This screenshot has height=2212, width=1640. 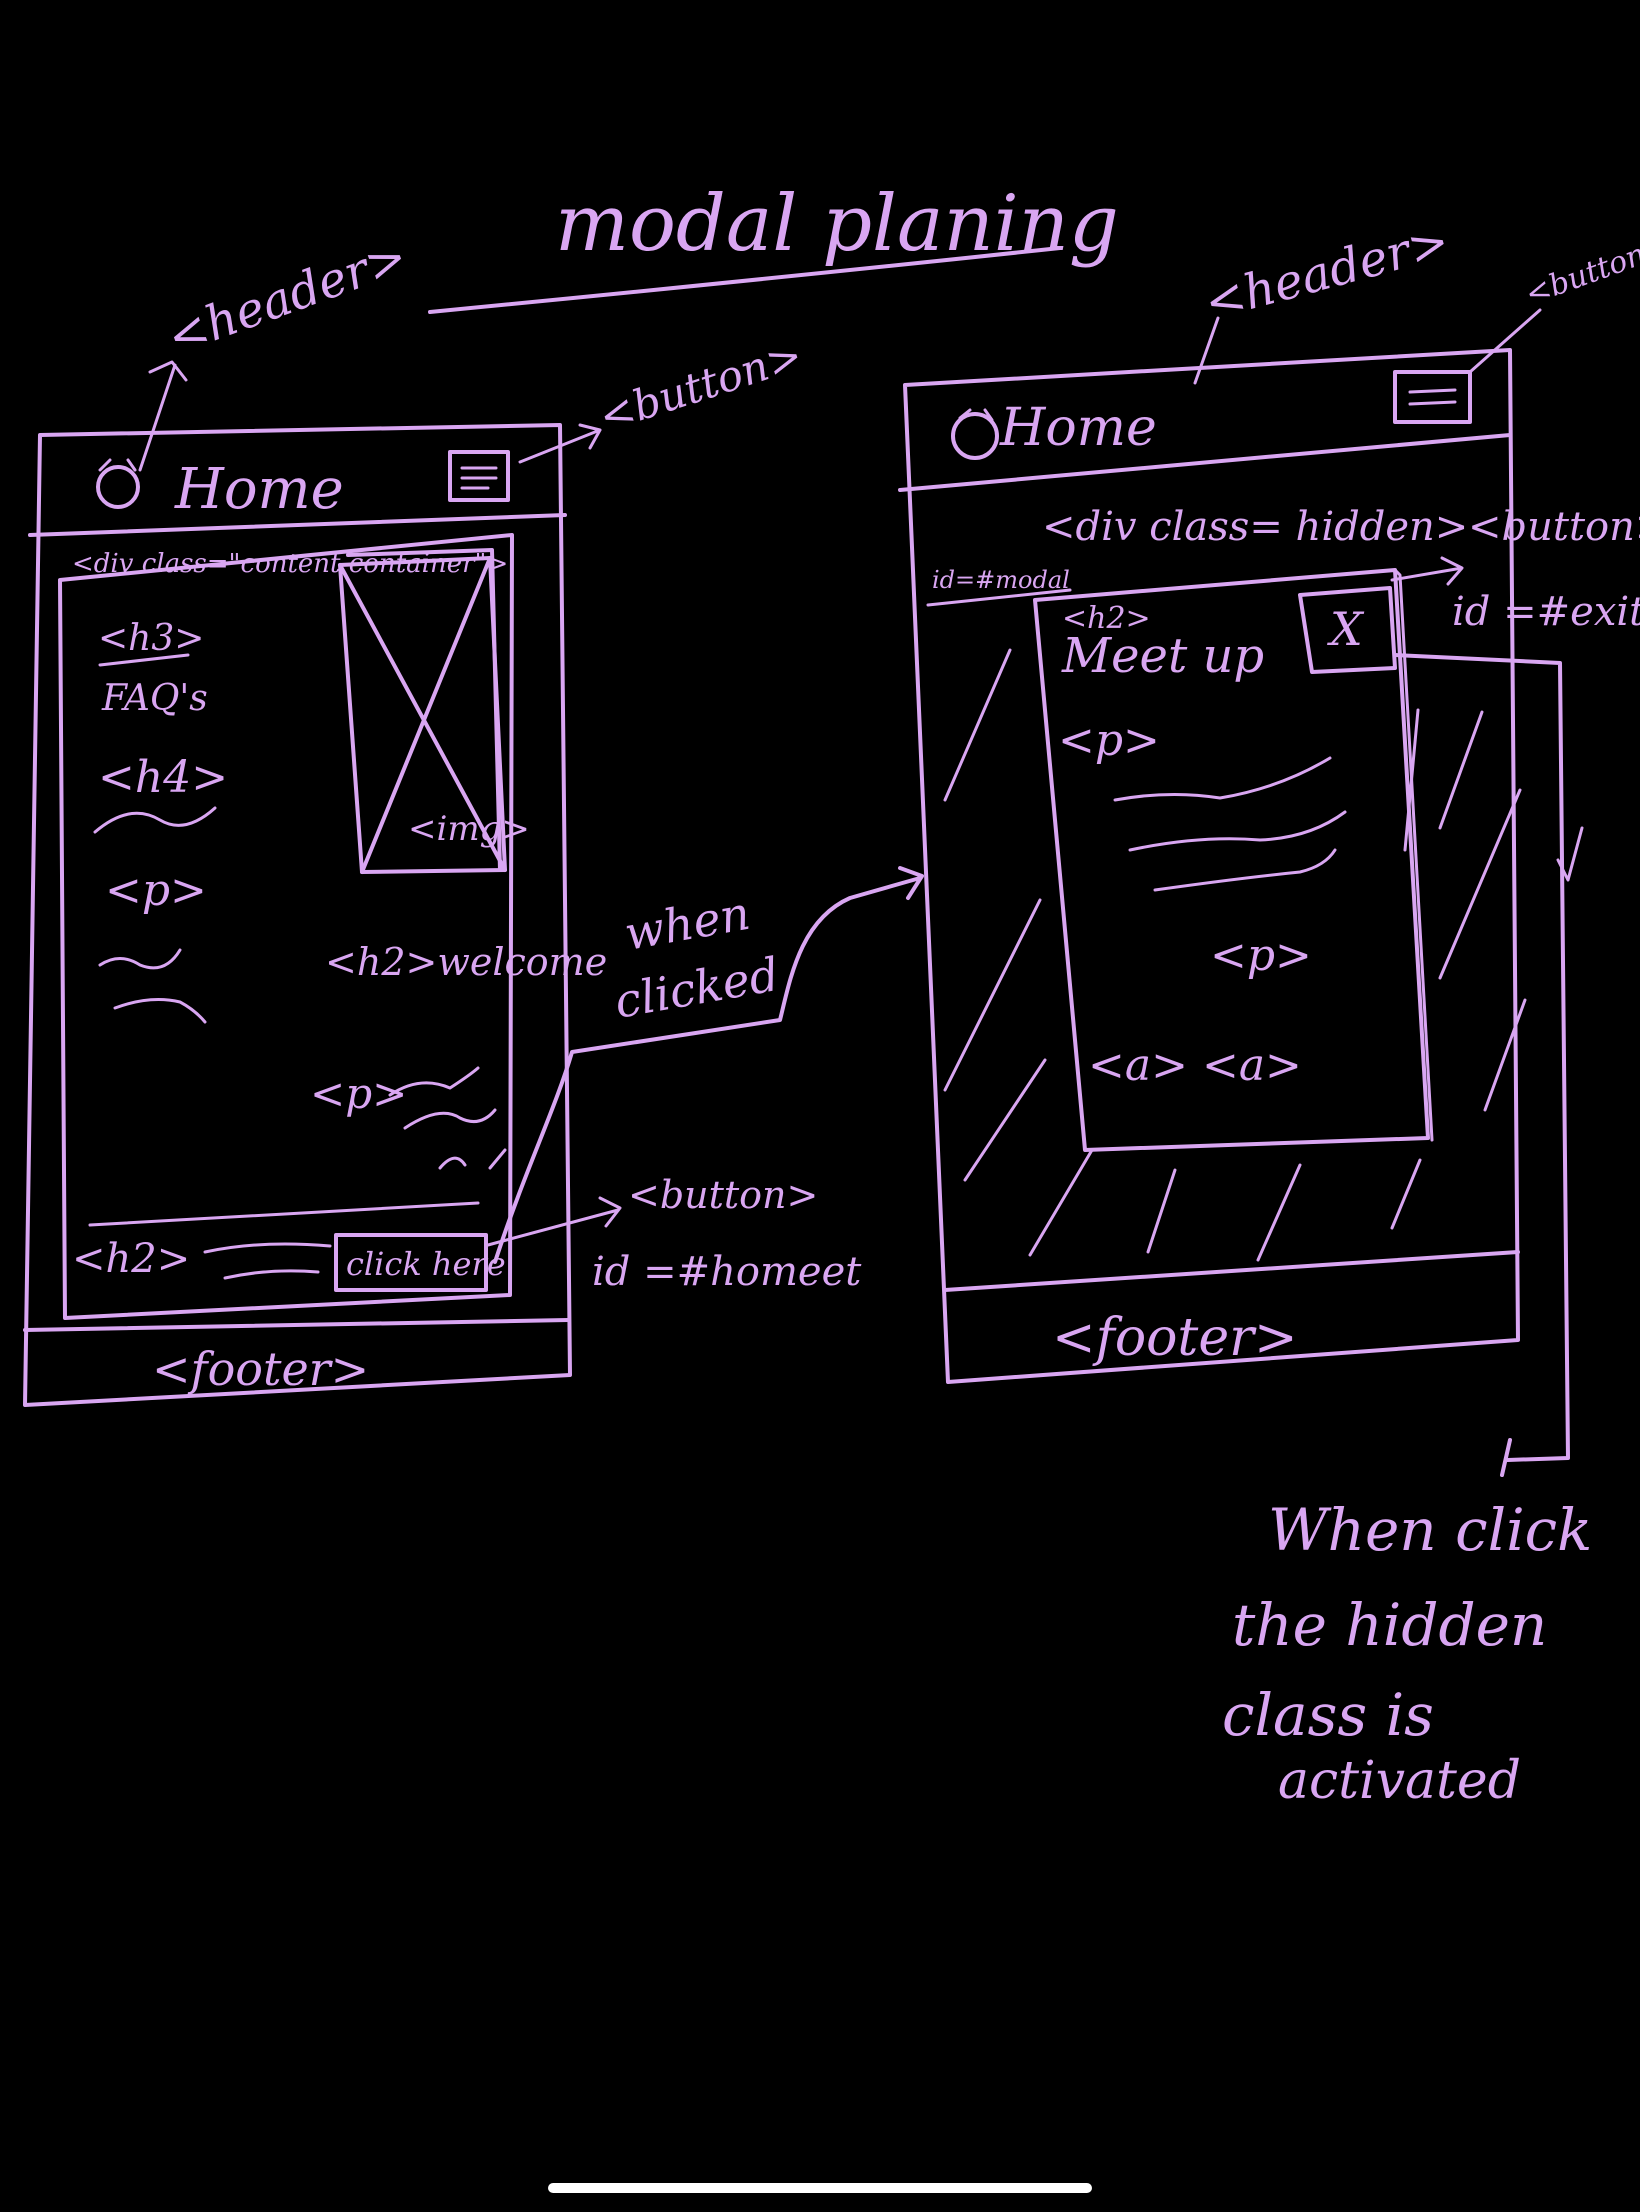 I want to click on right-button-arrow, so click(x=1505, y=341).